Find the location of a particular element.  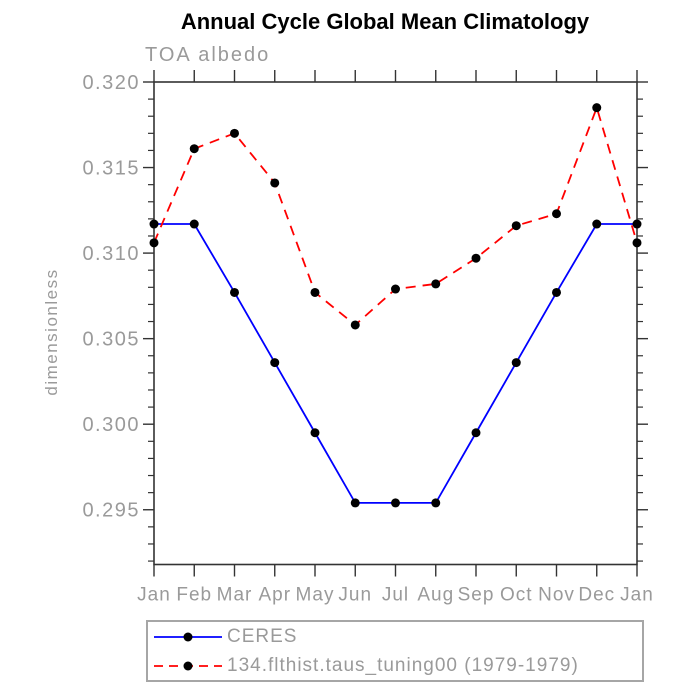

chart-title: Annual Cycle Global Mean Climatology is located at coordinates (385, 21).